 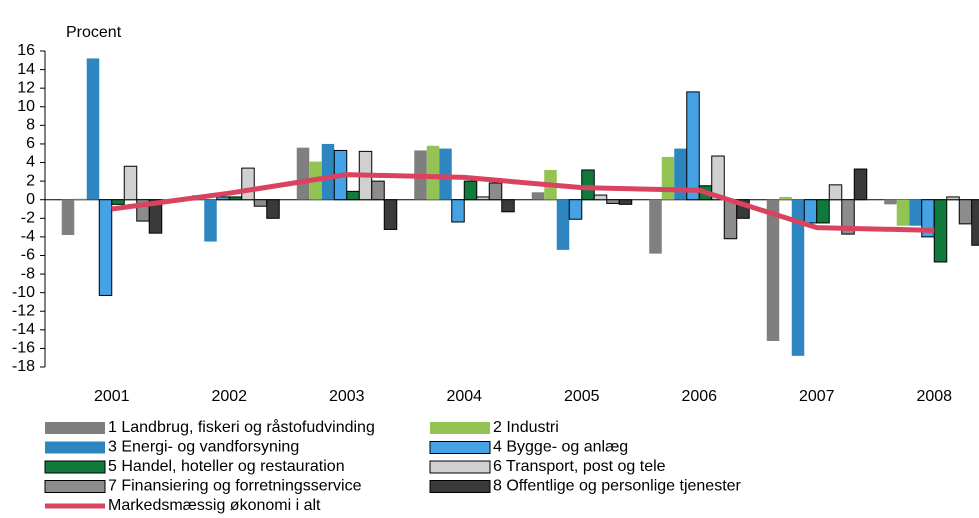 What do you see at coordinates (23, 348) in the screenshot?
I see `y-tick-label: -16` at bounding box center [23, 348].